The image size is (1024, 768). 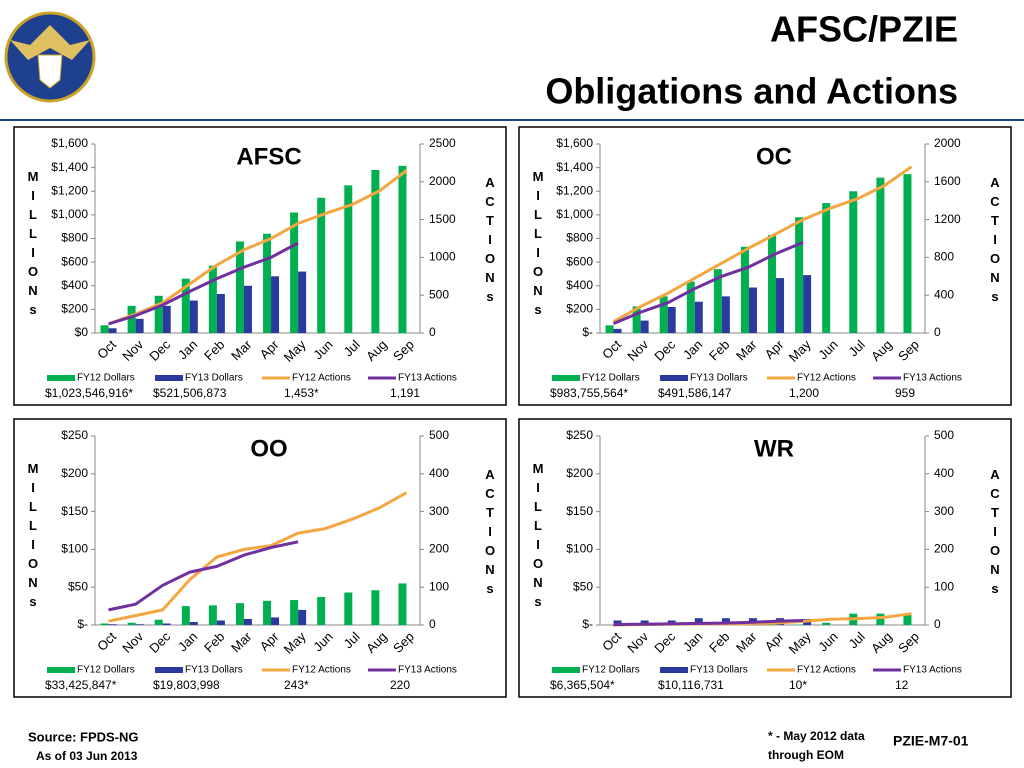 What do you see at coordinates (74, 238) in the screenshot?
I see `y-tick-label: $800` at bounding box center [74, 238].